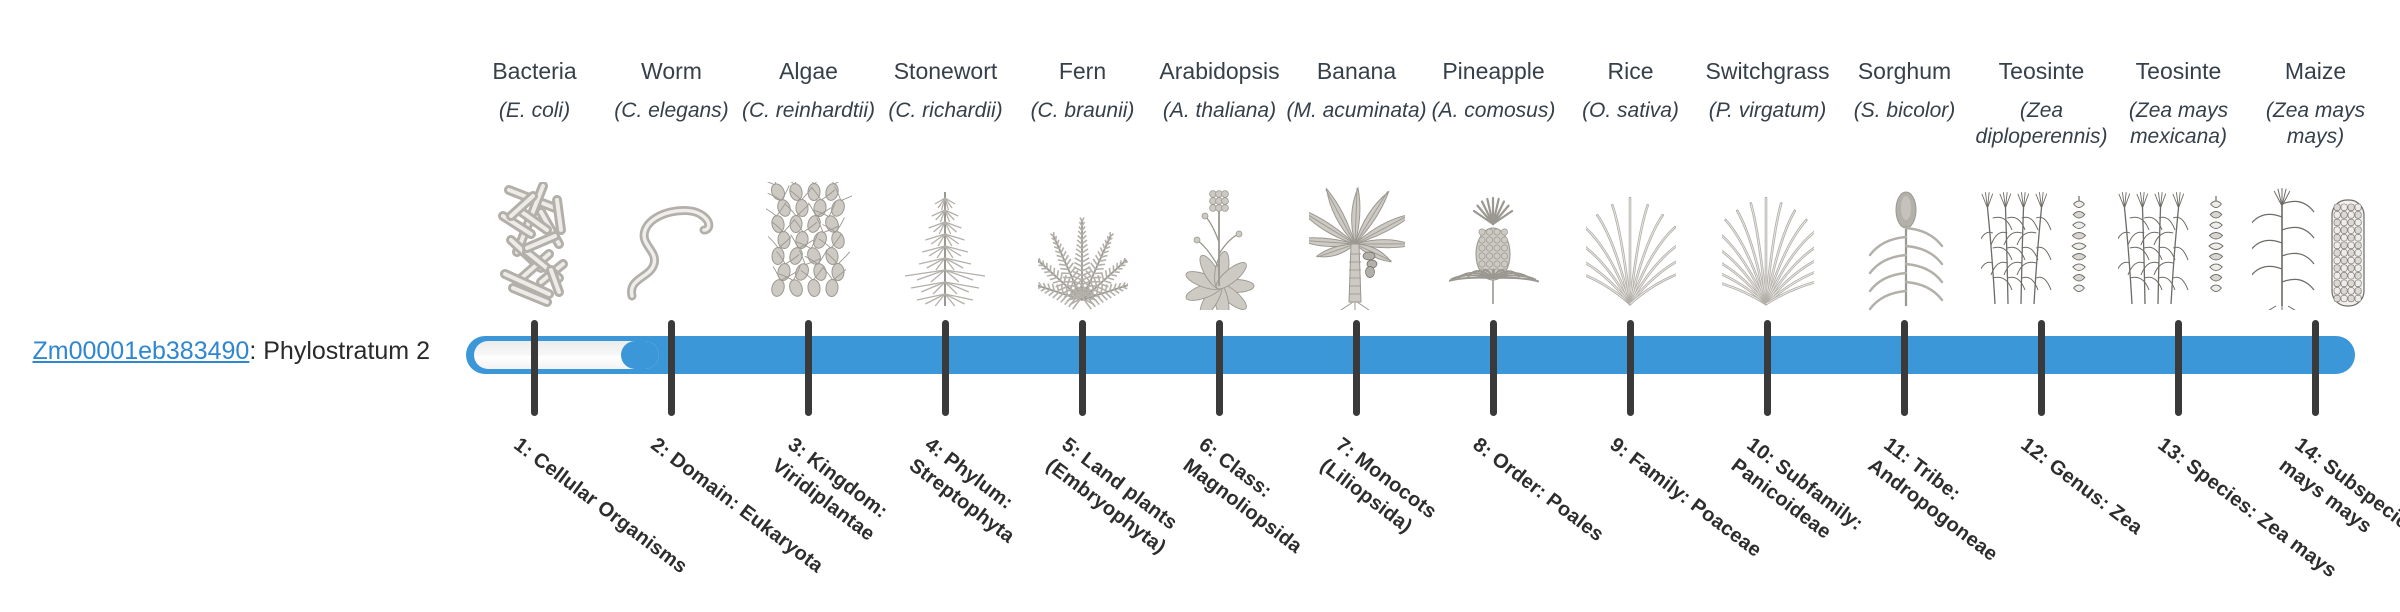 This screenshot has height=612, width=2400. Describe the element at coordinates (2315, 71) in the screenshot. I see `species-common-name: Maize` at that location.